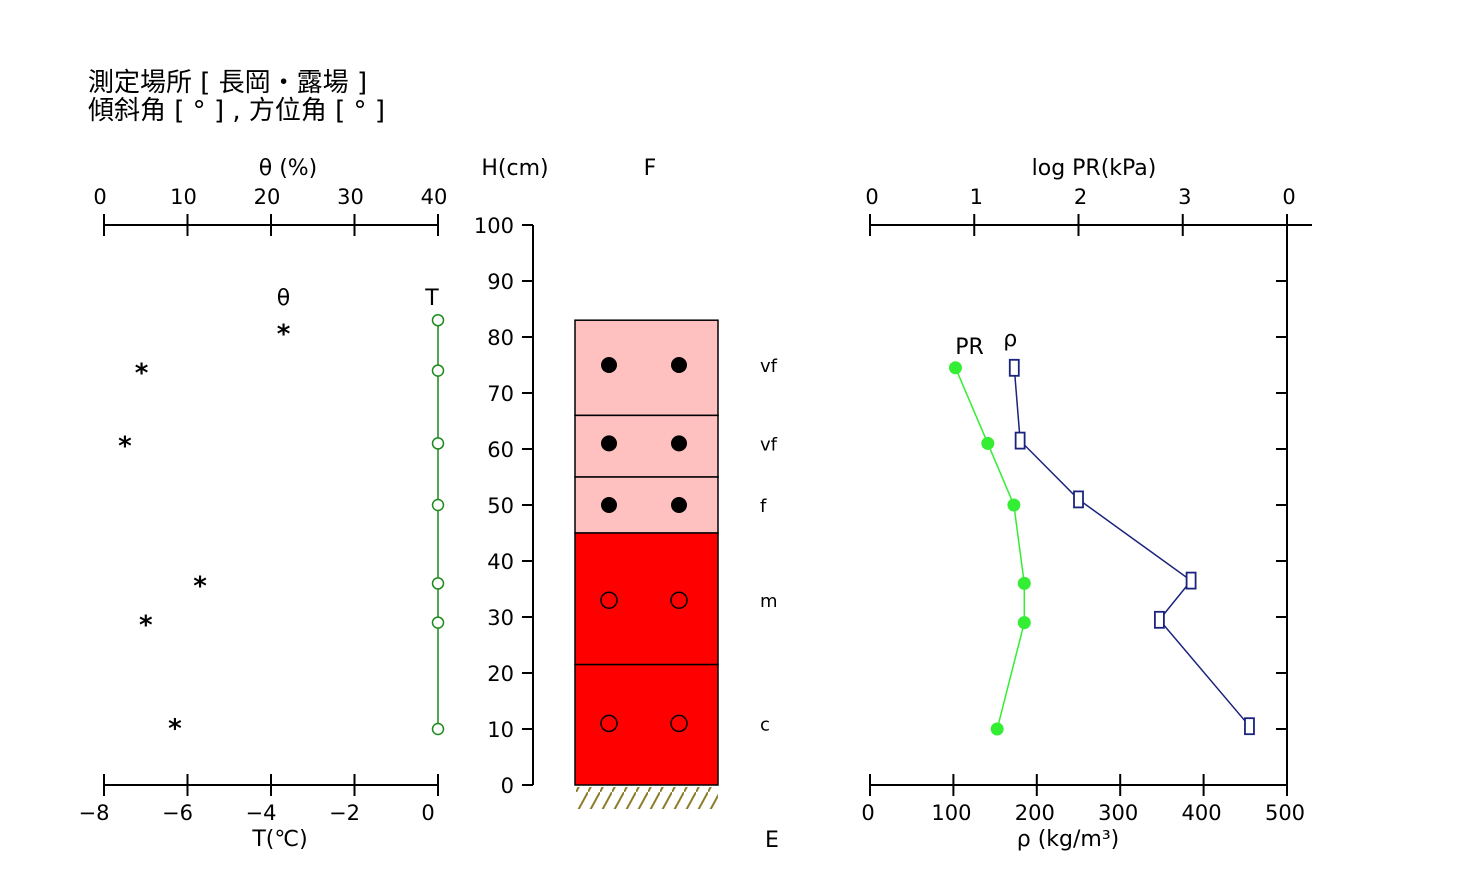  Describe the element at coordinates (94, 813) in the screenshot. I see `temperature-tick-label: −8` at that location.